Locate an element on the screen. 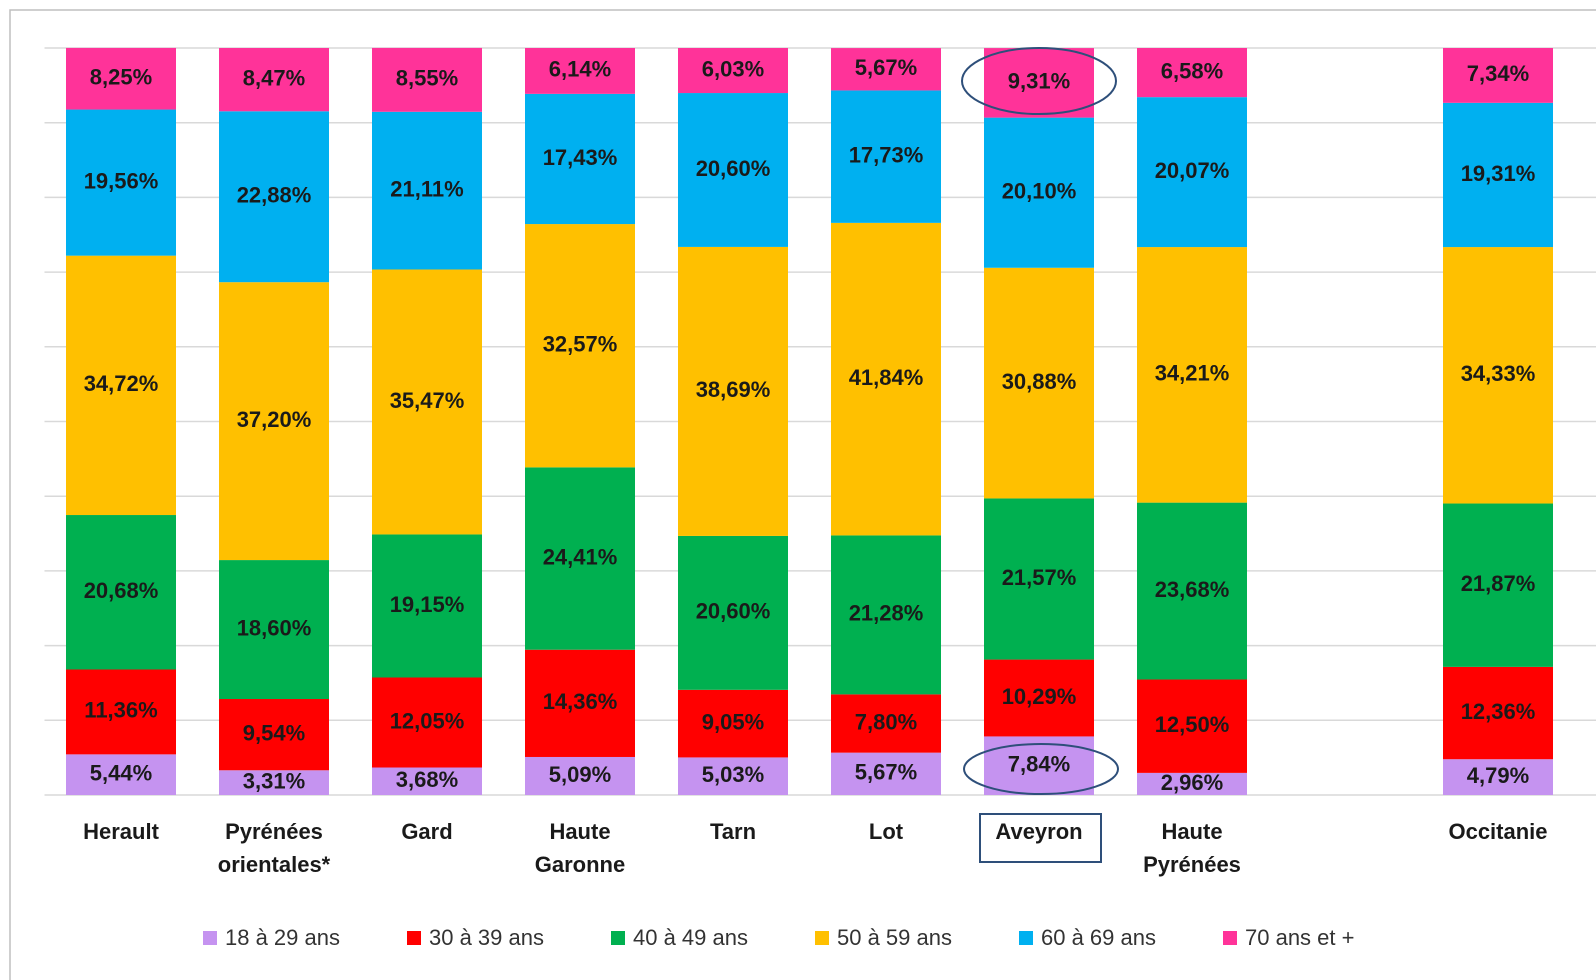 This screenshot has height=980, width=1596. legend-label: 30 à 39 ans is located at coordinates (486, 937).